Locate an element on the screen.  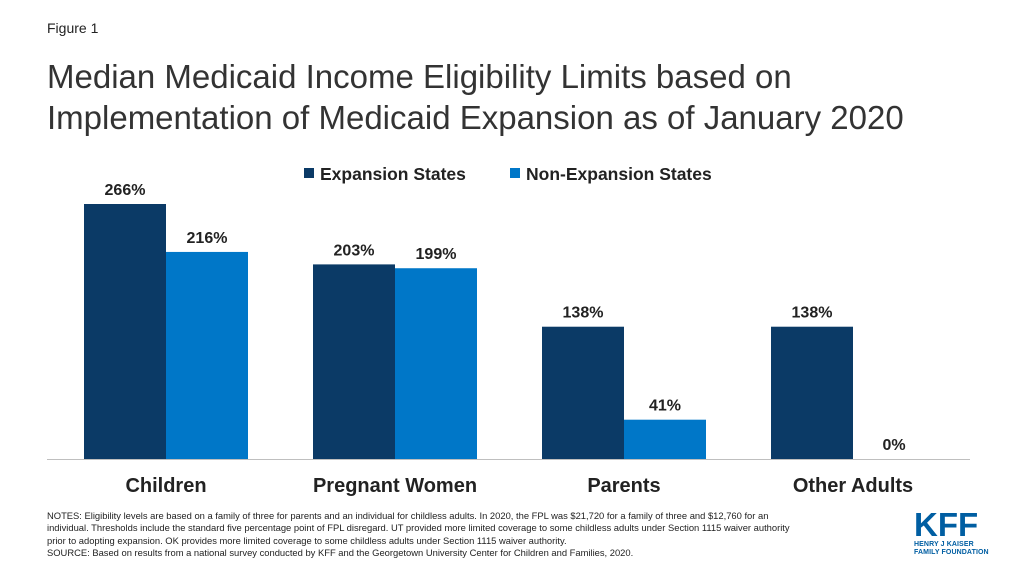
kff-logo: KFF HENRY J KAISER FAMILY FOUNDATION is located at coordinates (955, 532).